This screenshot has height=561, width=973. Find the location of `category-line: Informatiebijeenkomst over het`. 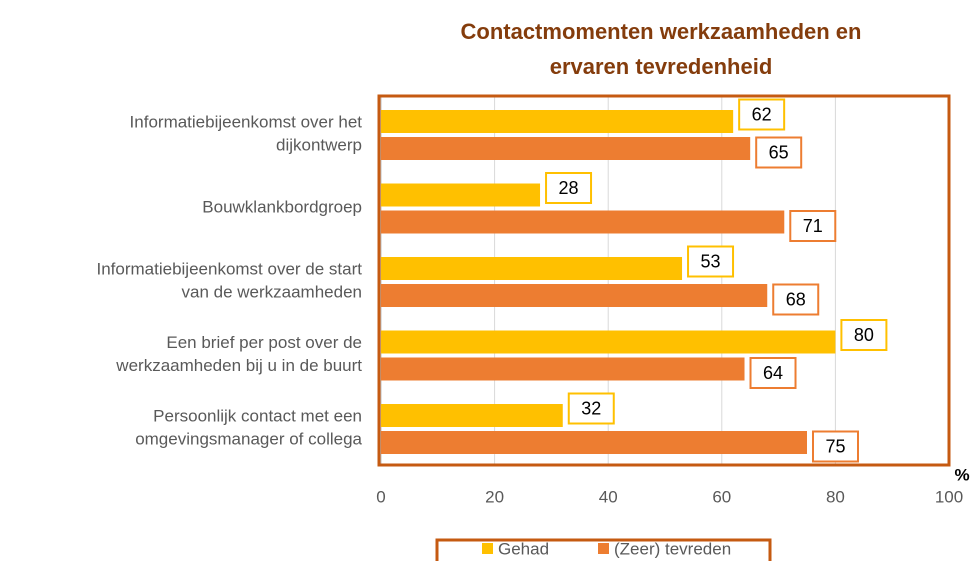

category-line: Informatiebijeenkomst over het is located at coordinates (246, 122).